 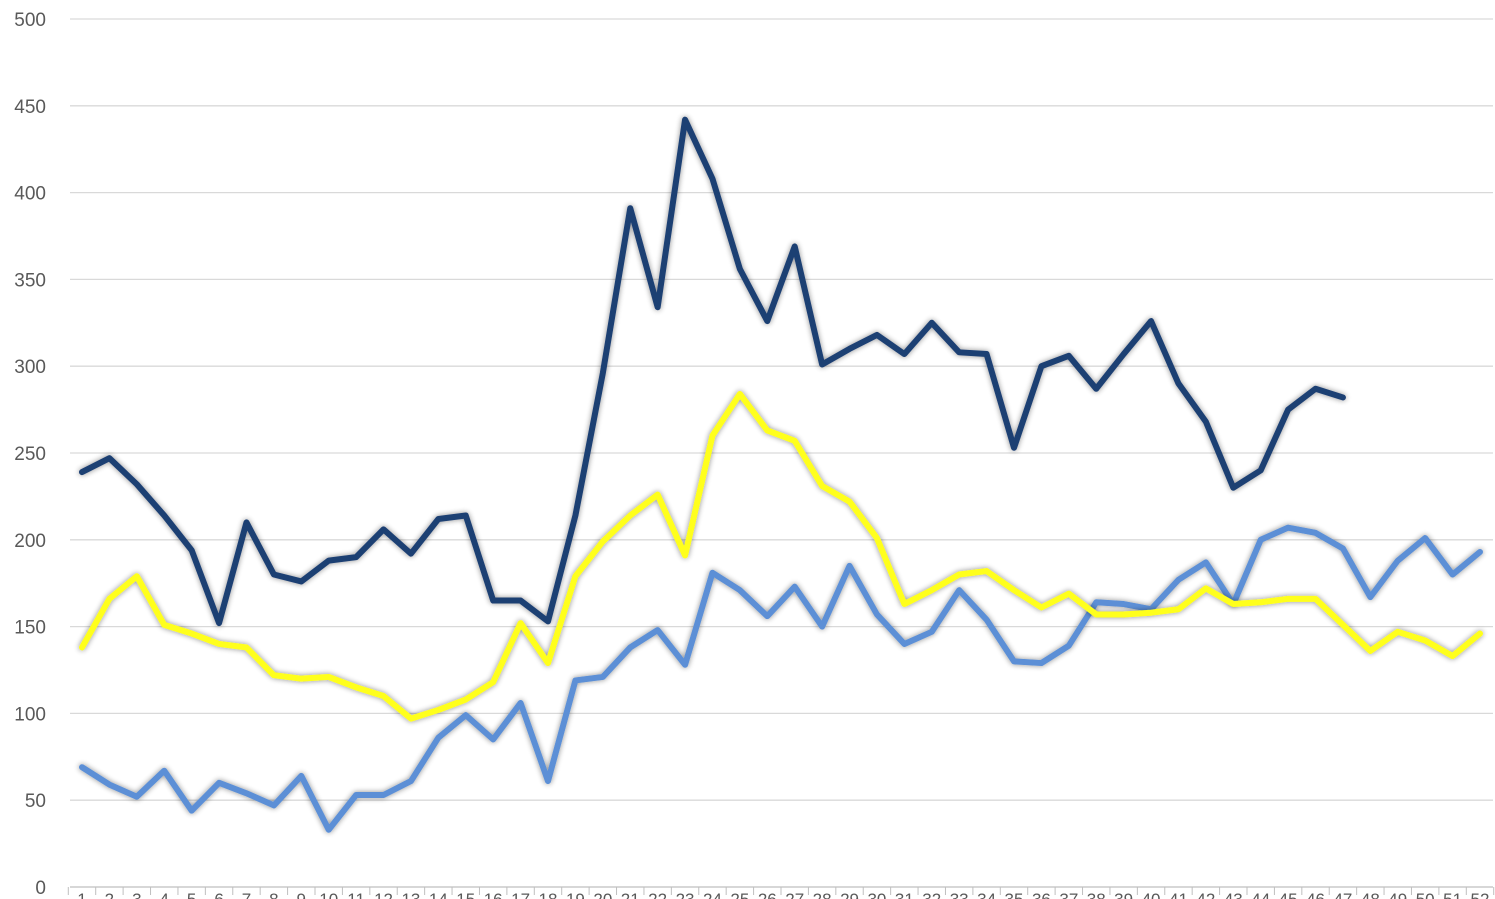 What do you see at coordinates (1342, 894) in the screenshot?
I see `x-tick-label: 47` at bounding box center [1342, 894].